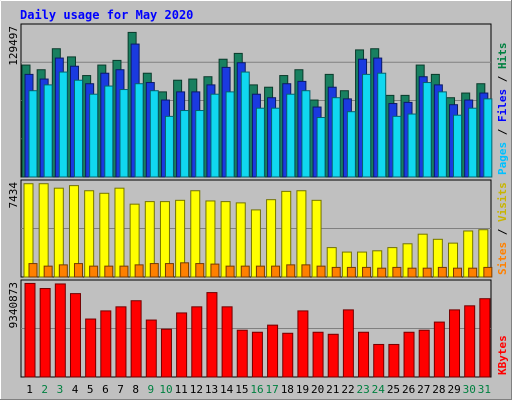 The width and height of the screenshot is (512, 400). What do you see at coordinates (135, 389) in the screenshot?
I see `x-tick-label: 8` at bounding box center [135, 389].